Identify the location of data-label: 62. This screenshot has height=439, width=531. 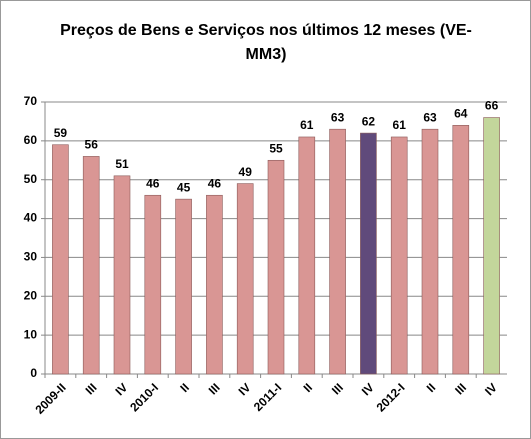
(369, 121).